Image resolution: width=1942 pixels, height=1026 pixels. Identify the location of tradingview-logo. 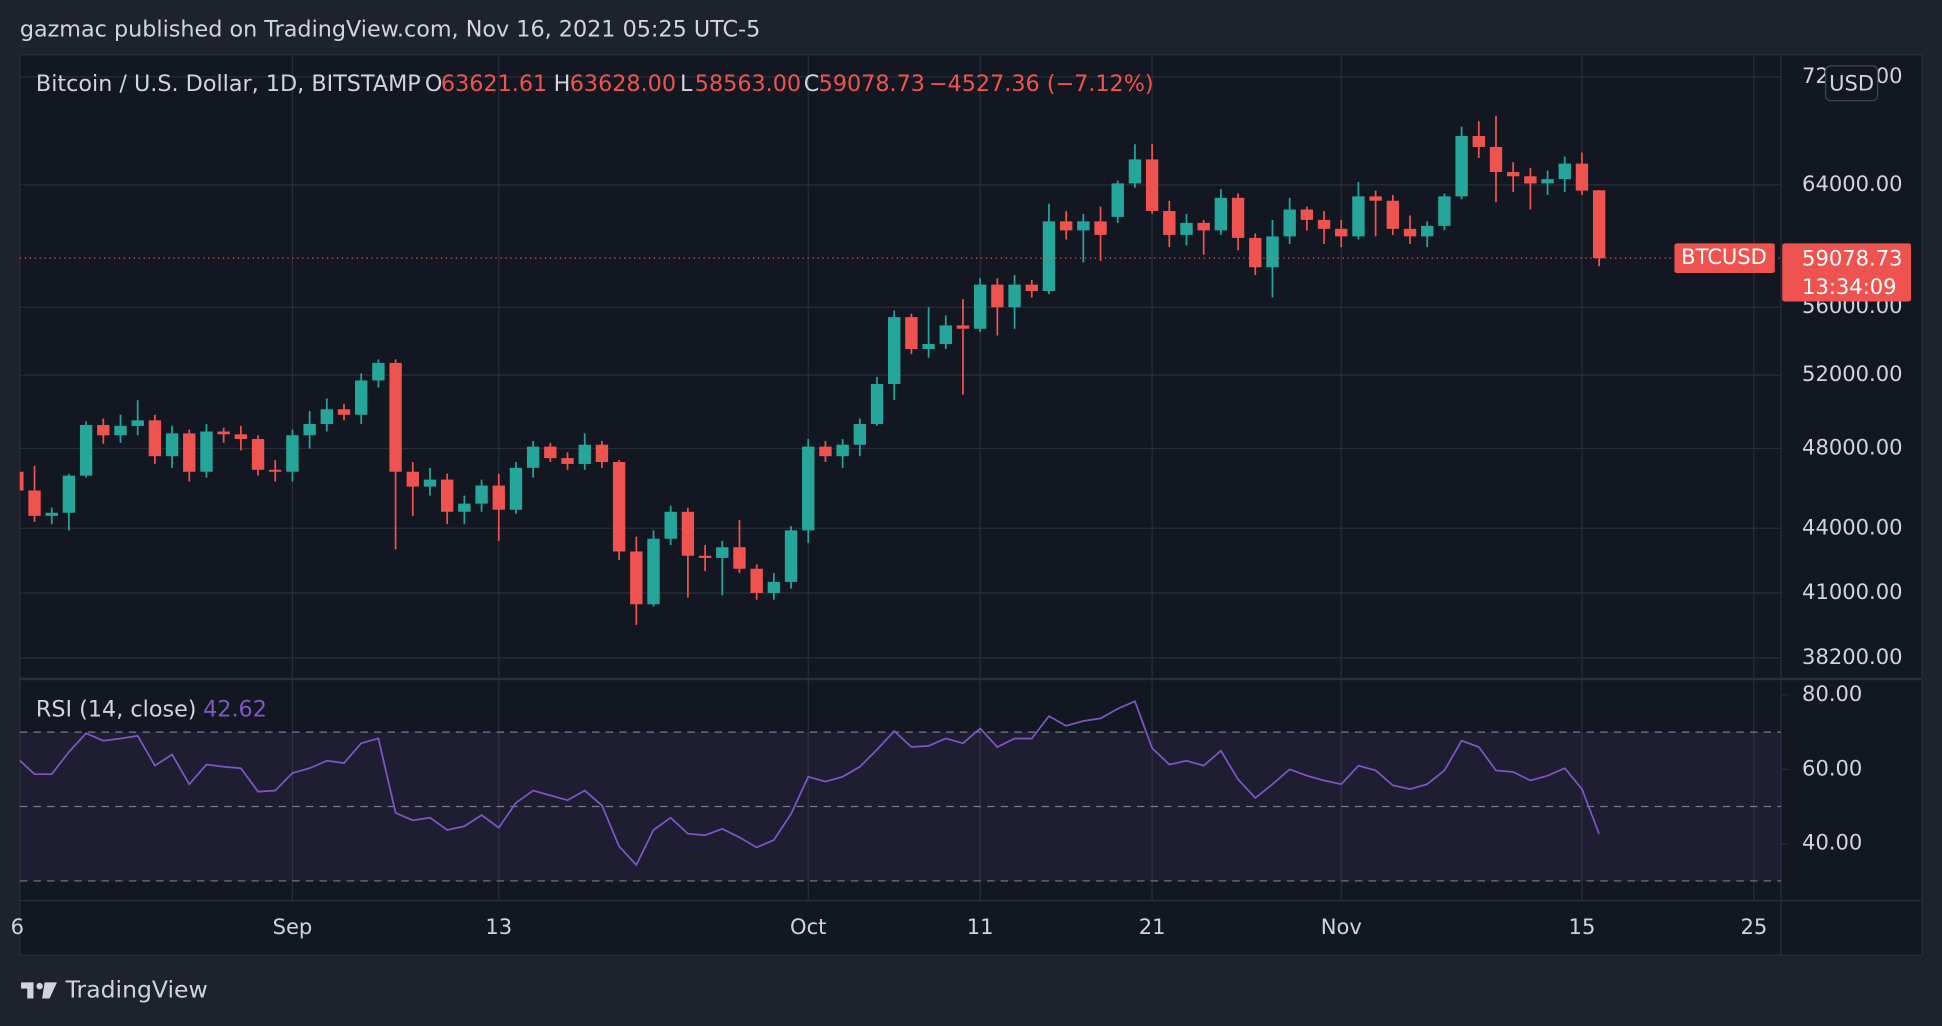
(39, 990).